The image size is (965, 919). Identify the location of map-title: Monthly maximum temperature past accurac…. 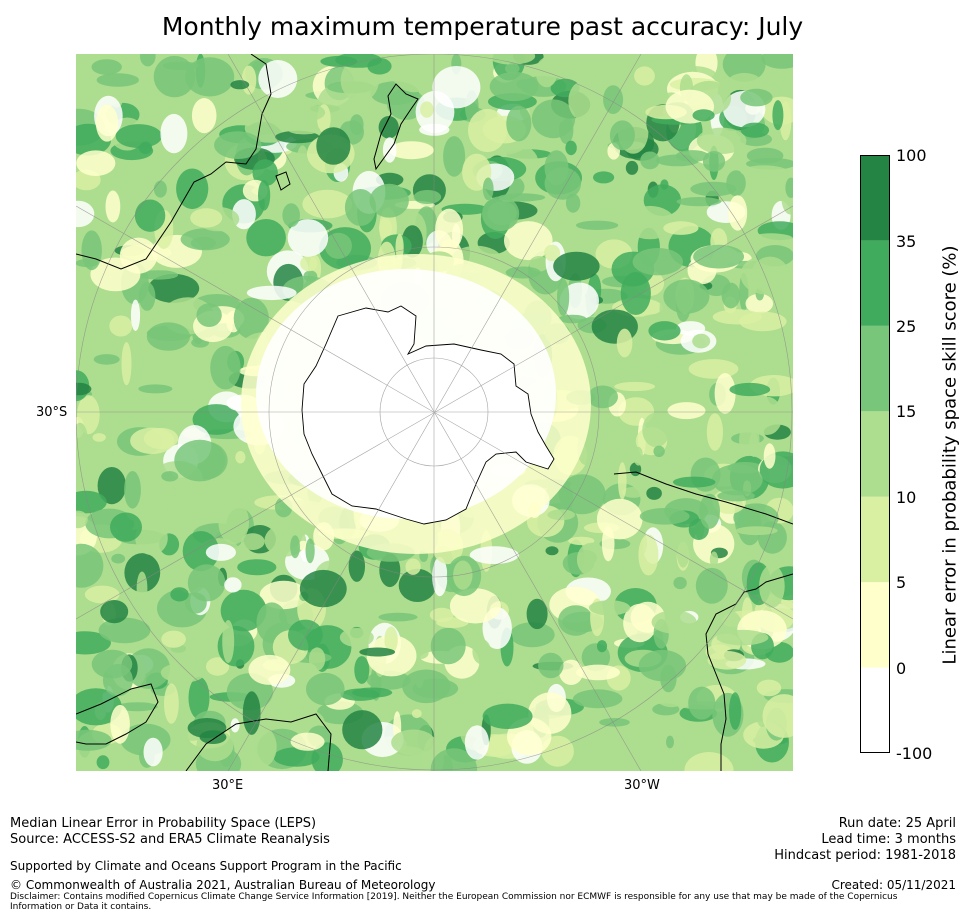
(482, 26).